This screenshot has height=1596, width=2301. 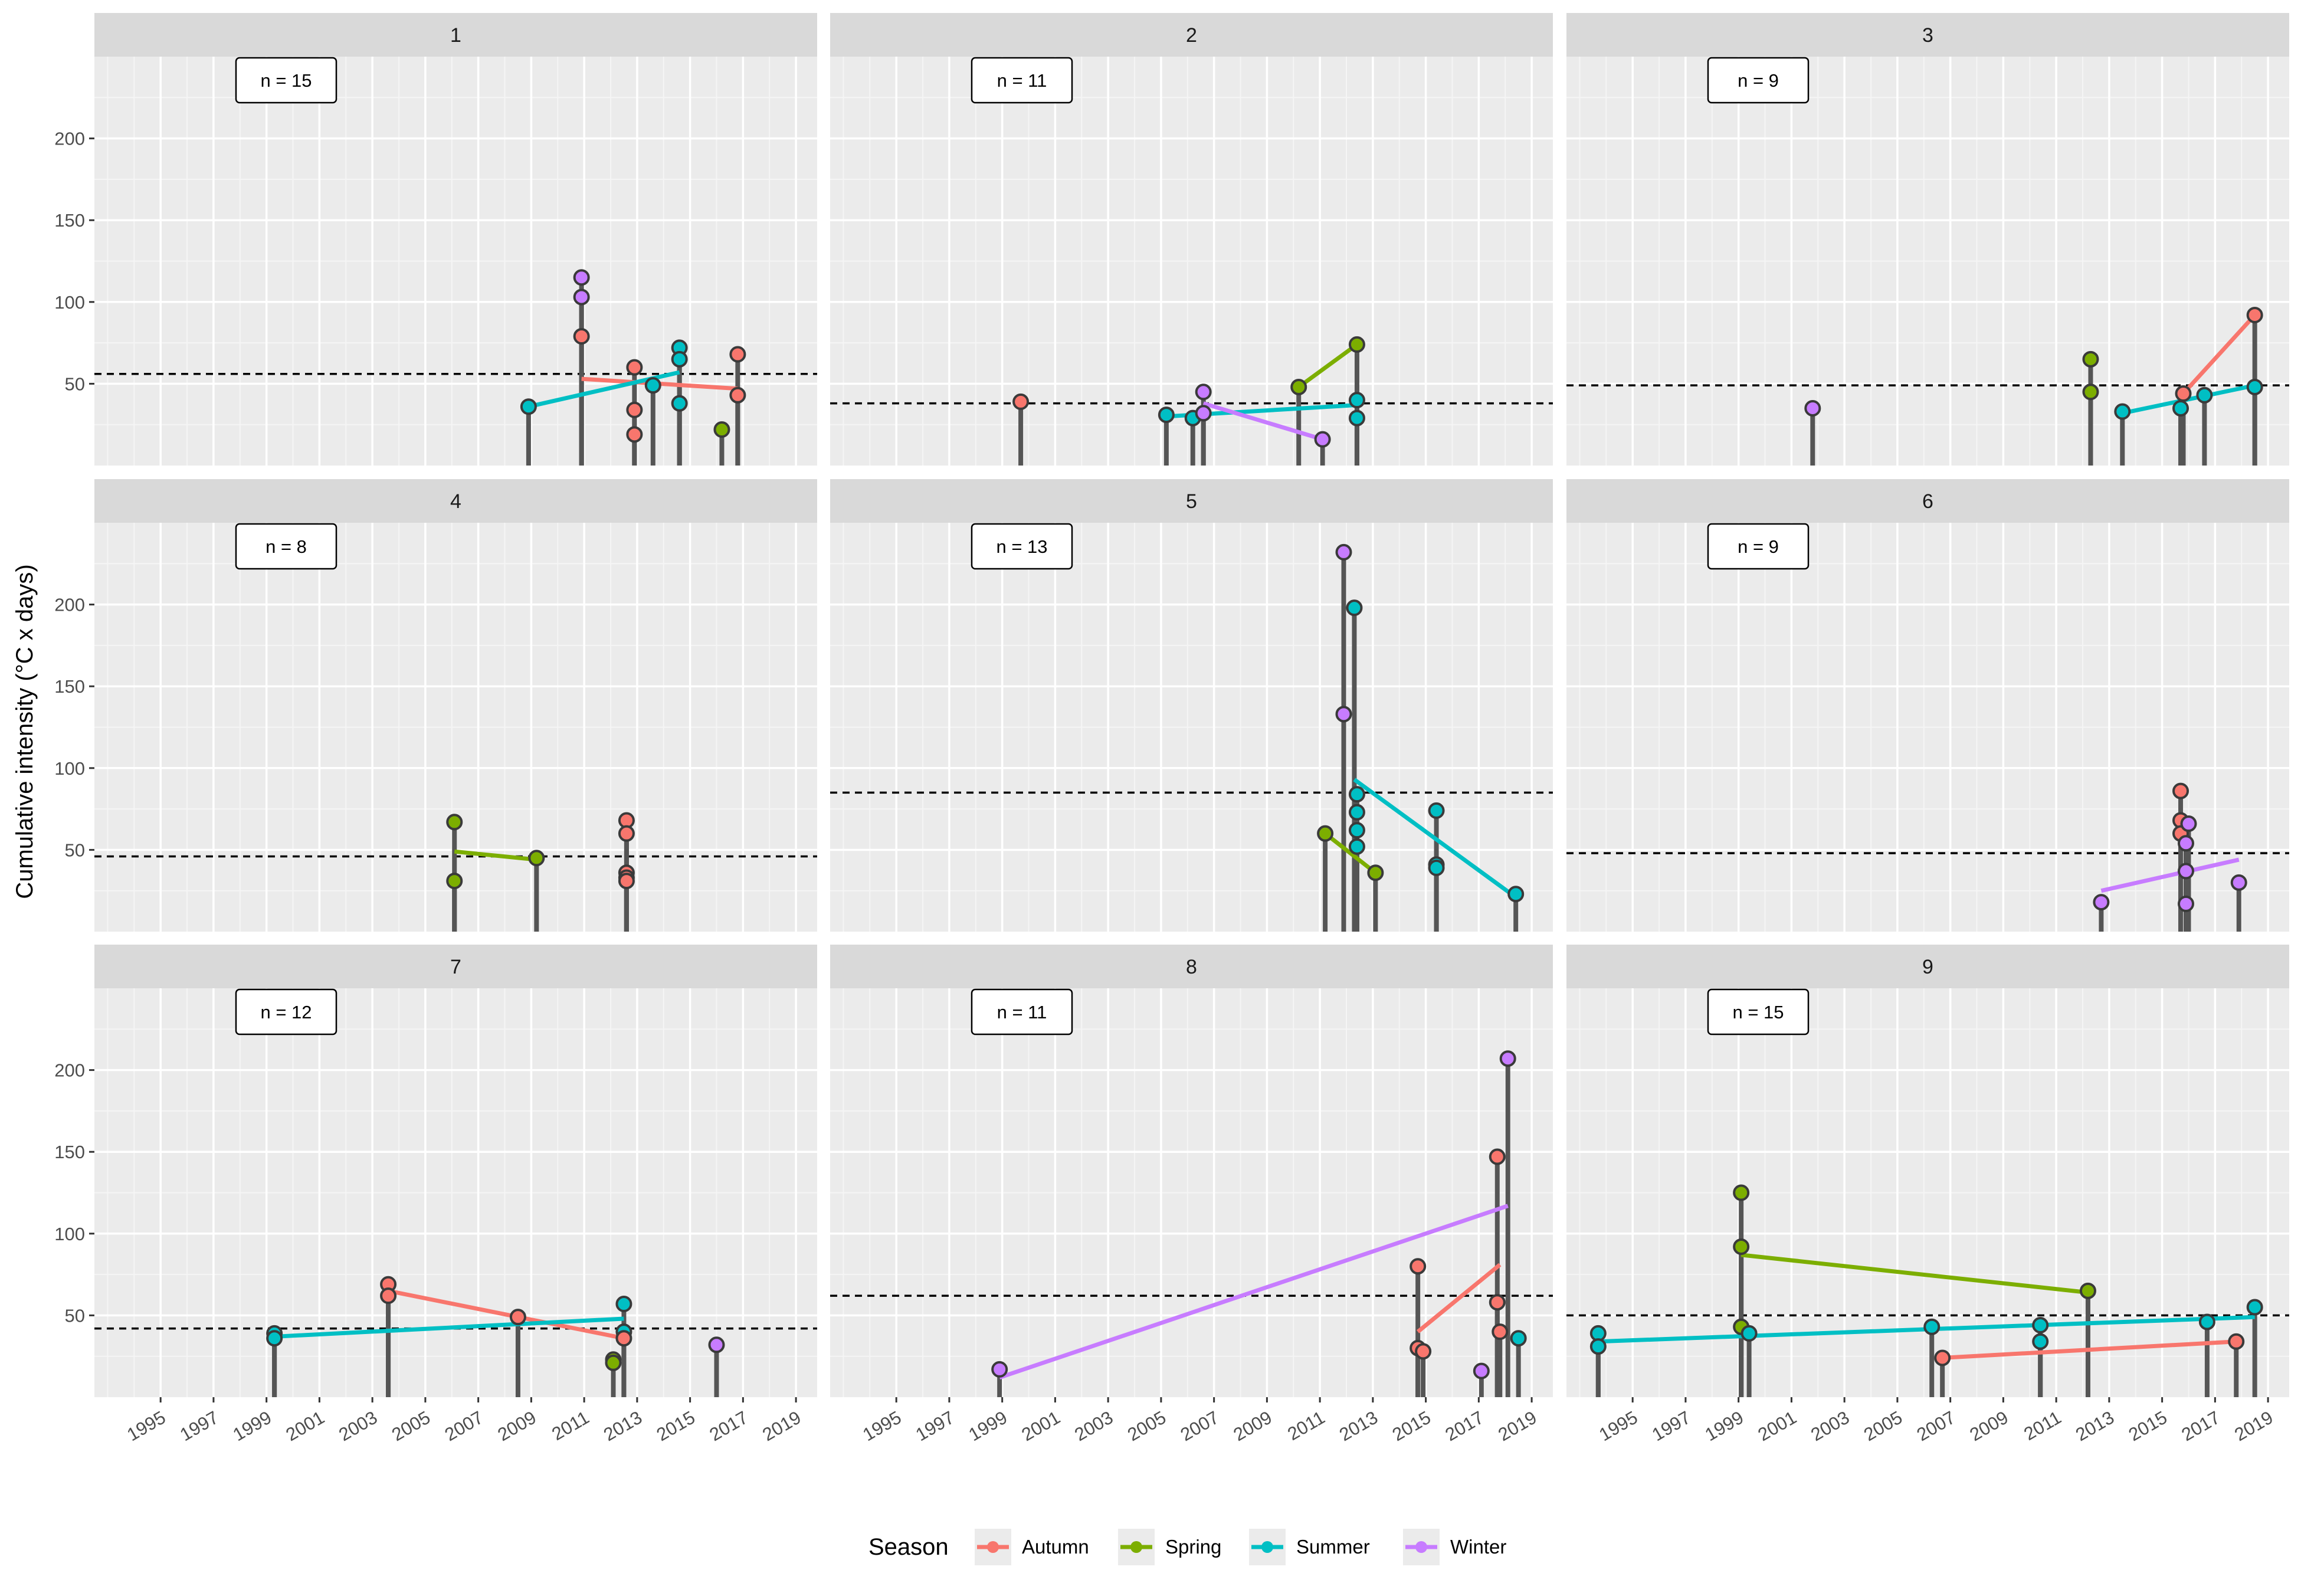 I want to click on legend-item-spring: Spring, so click(x=1169, y=1547).